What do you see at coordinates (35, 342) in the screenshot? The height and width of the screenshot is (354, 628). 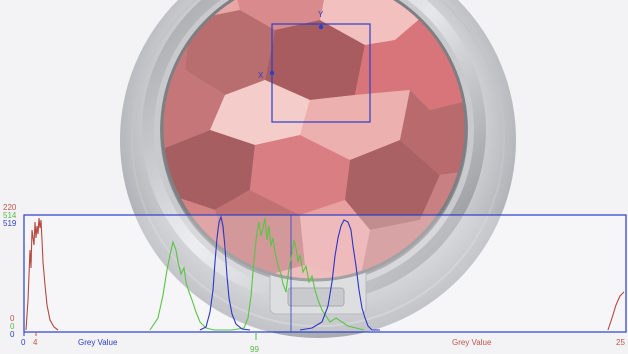 I see `x-tick-red-label: 4` at bounding box center [35, 342].